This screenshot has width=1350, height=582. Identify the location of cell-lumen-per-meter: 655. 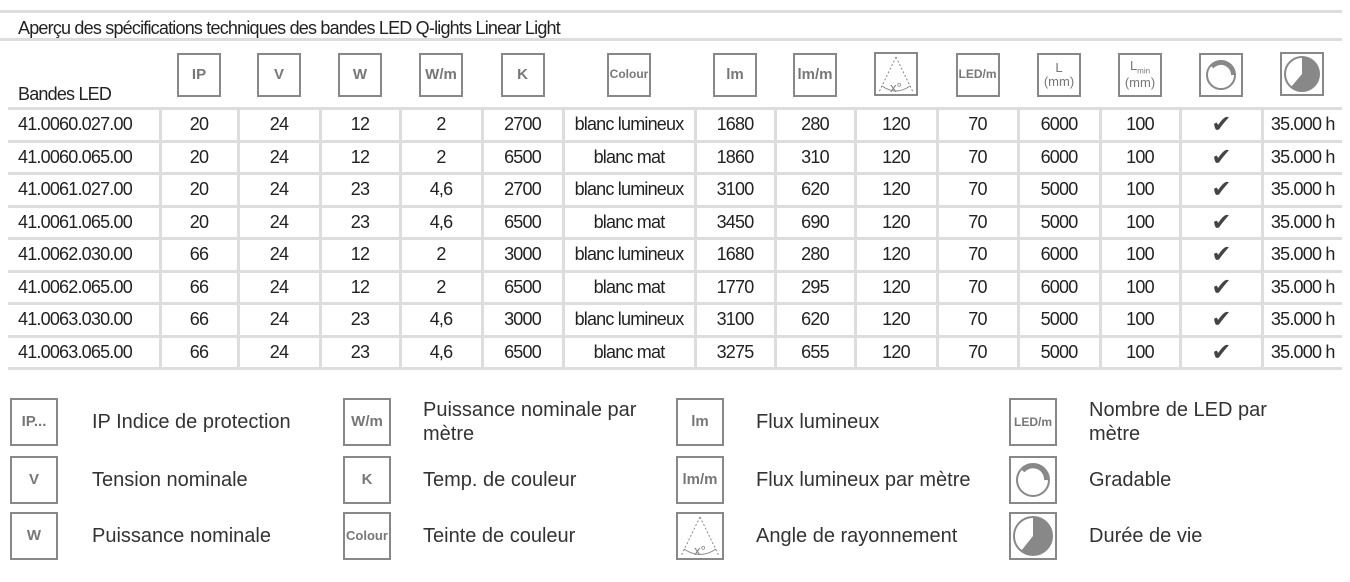
(814, 353).